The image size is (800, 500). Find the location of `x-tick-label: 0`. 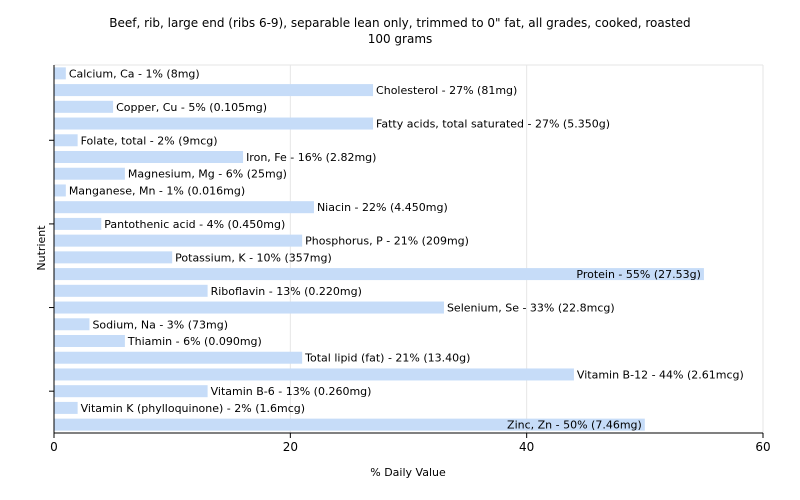

x-tick-label: 0 is located at coordinates (54, 447).